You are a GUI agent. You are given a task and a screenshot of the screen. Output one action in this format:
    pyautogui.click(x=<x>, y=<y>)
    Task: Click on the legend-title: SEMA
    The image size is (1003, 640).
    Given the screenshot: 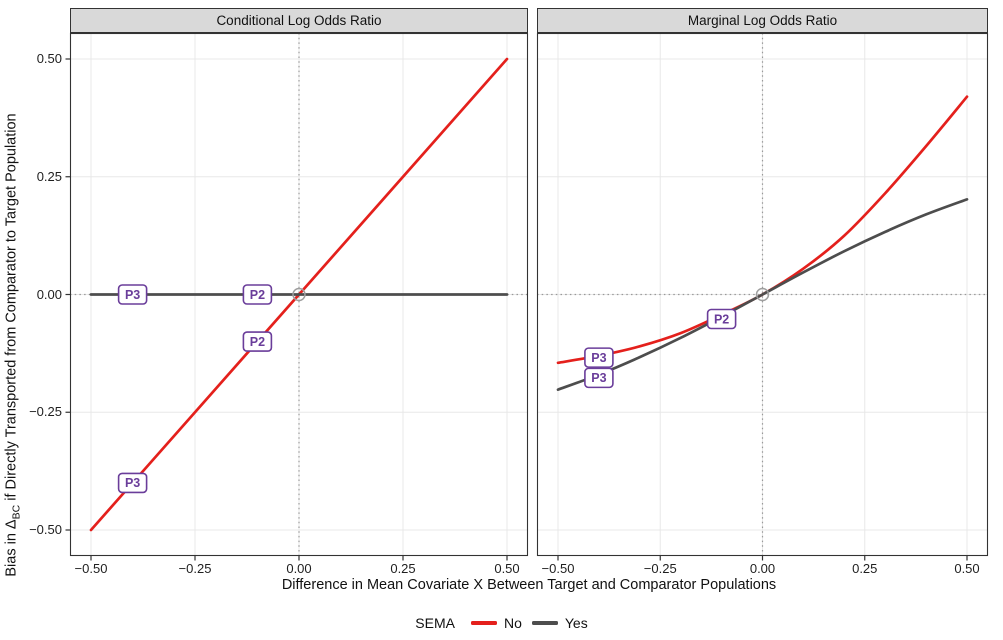 What is the action you would take?
    pyautogui.click(x=435, y=623)
    